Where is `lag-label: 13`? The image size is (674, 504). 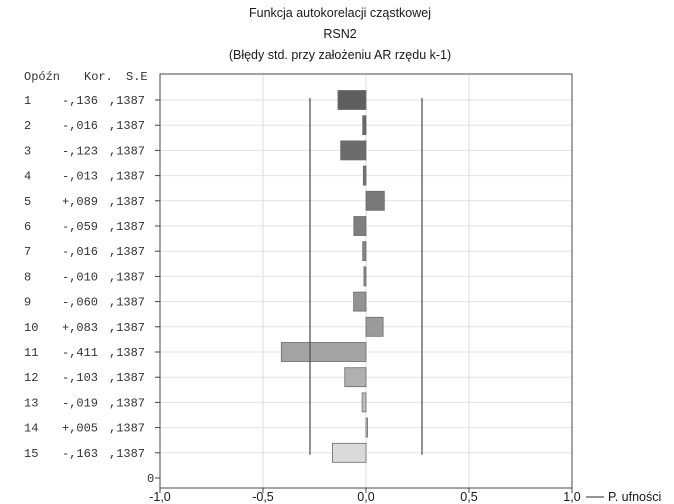
lag-label: 13 is located at coordinates (31, 403).